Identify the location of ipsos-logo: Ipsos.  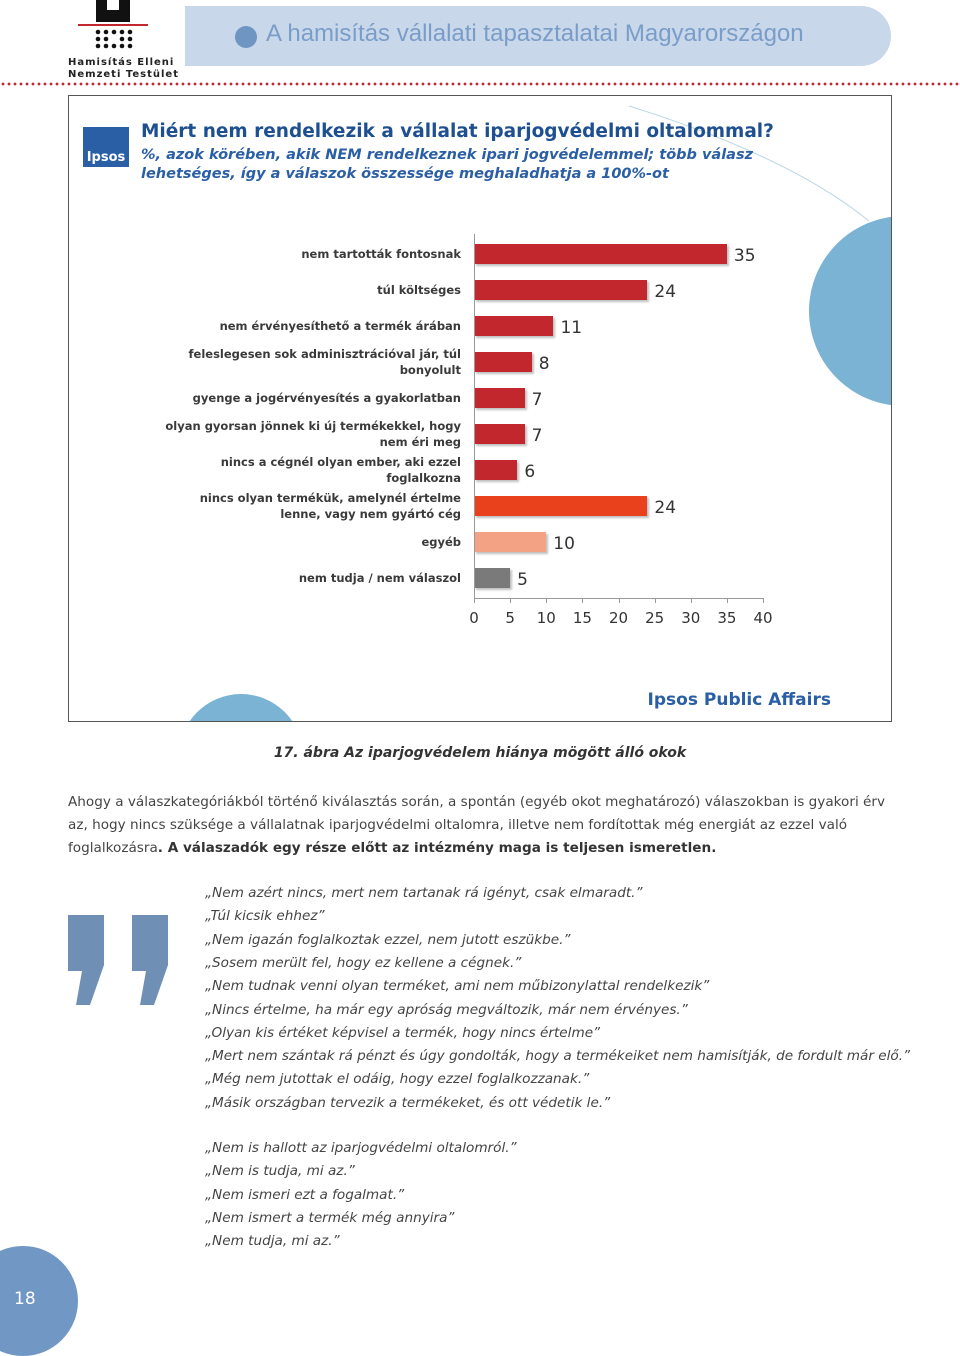
(106, 147).